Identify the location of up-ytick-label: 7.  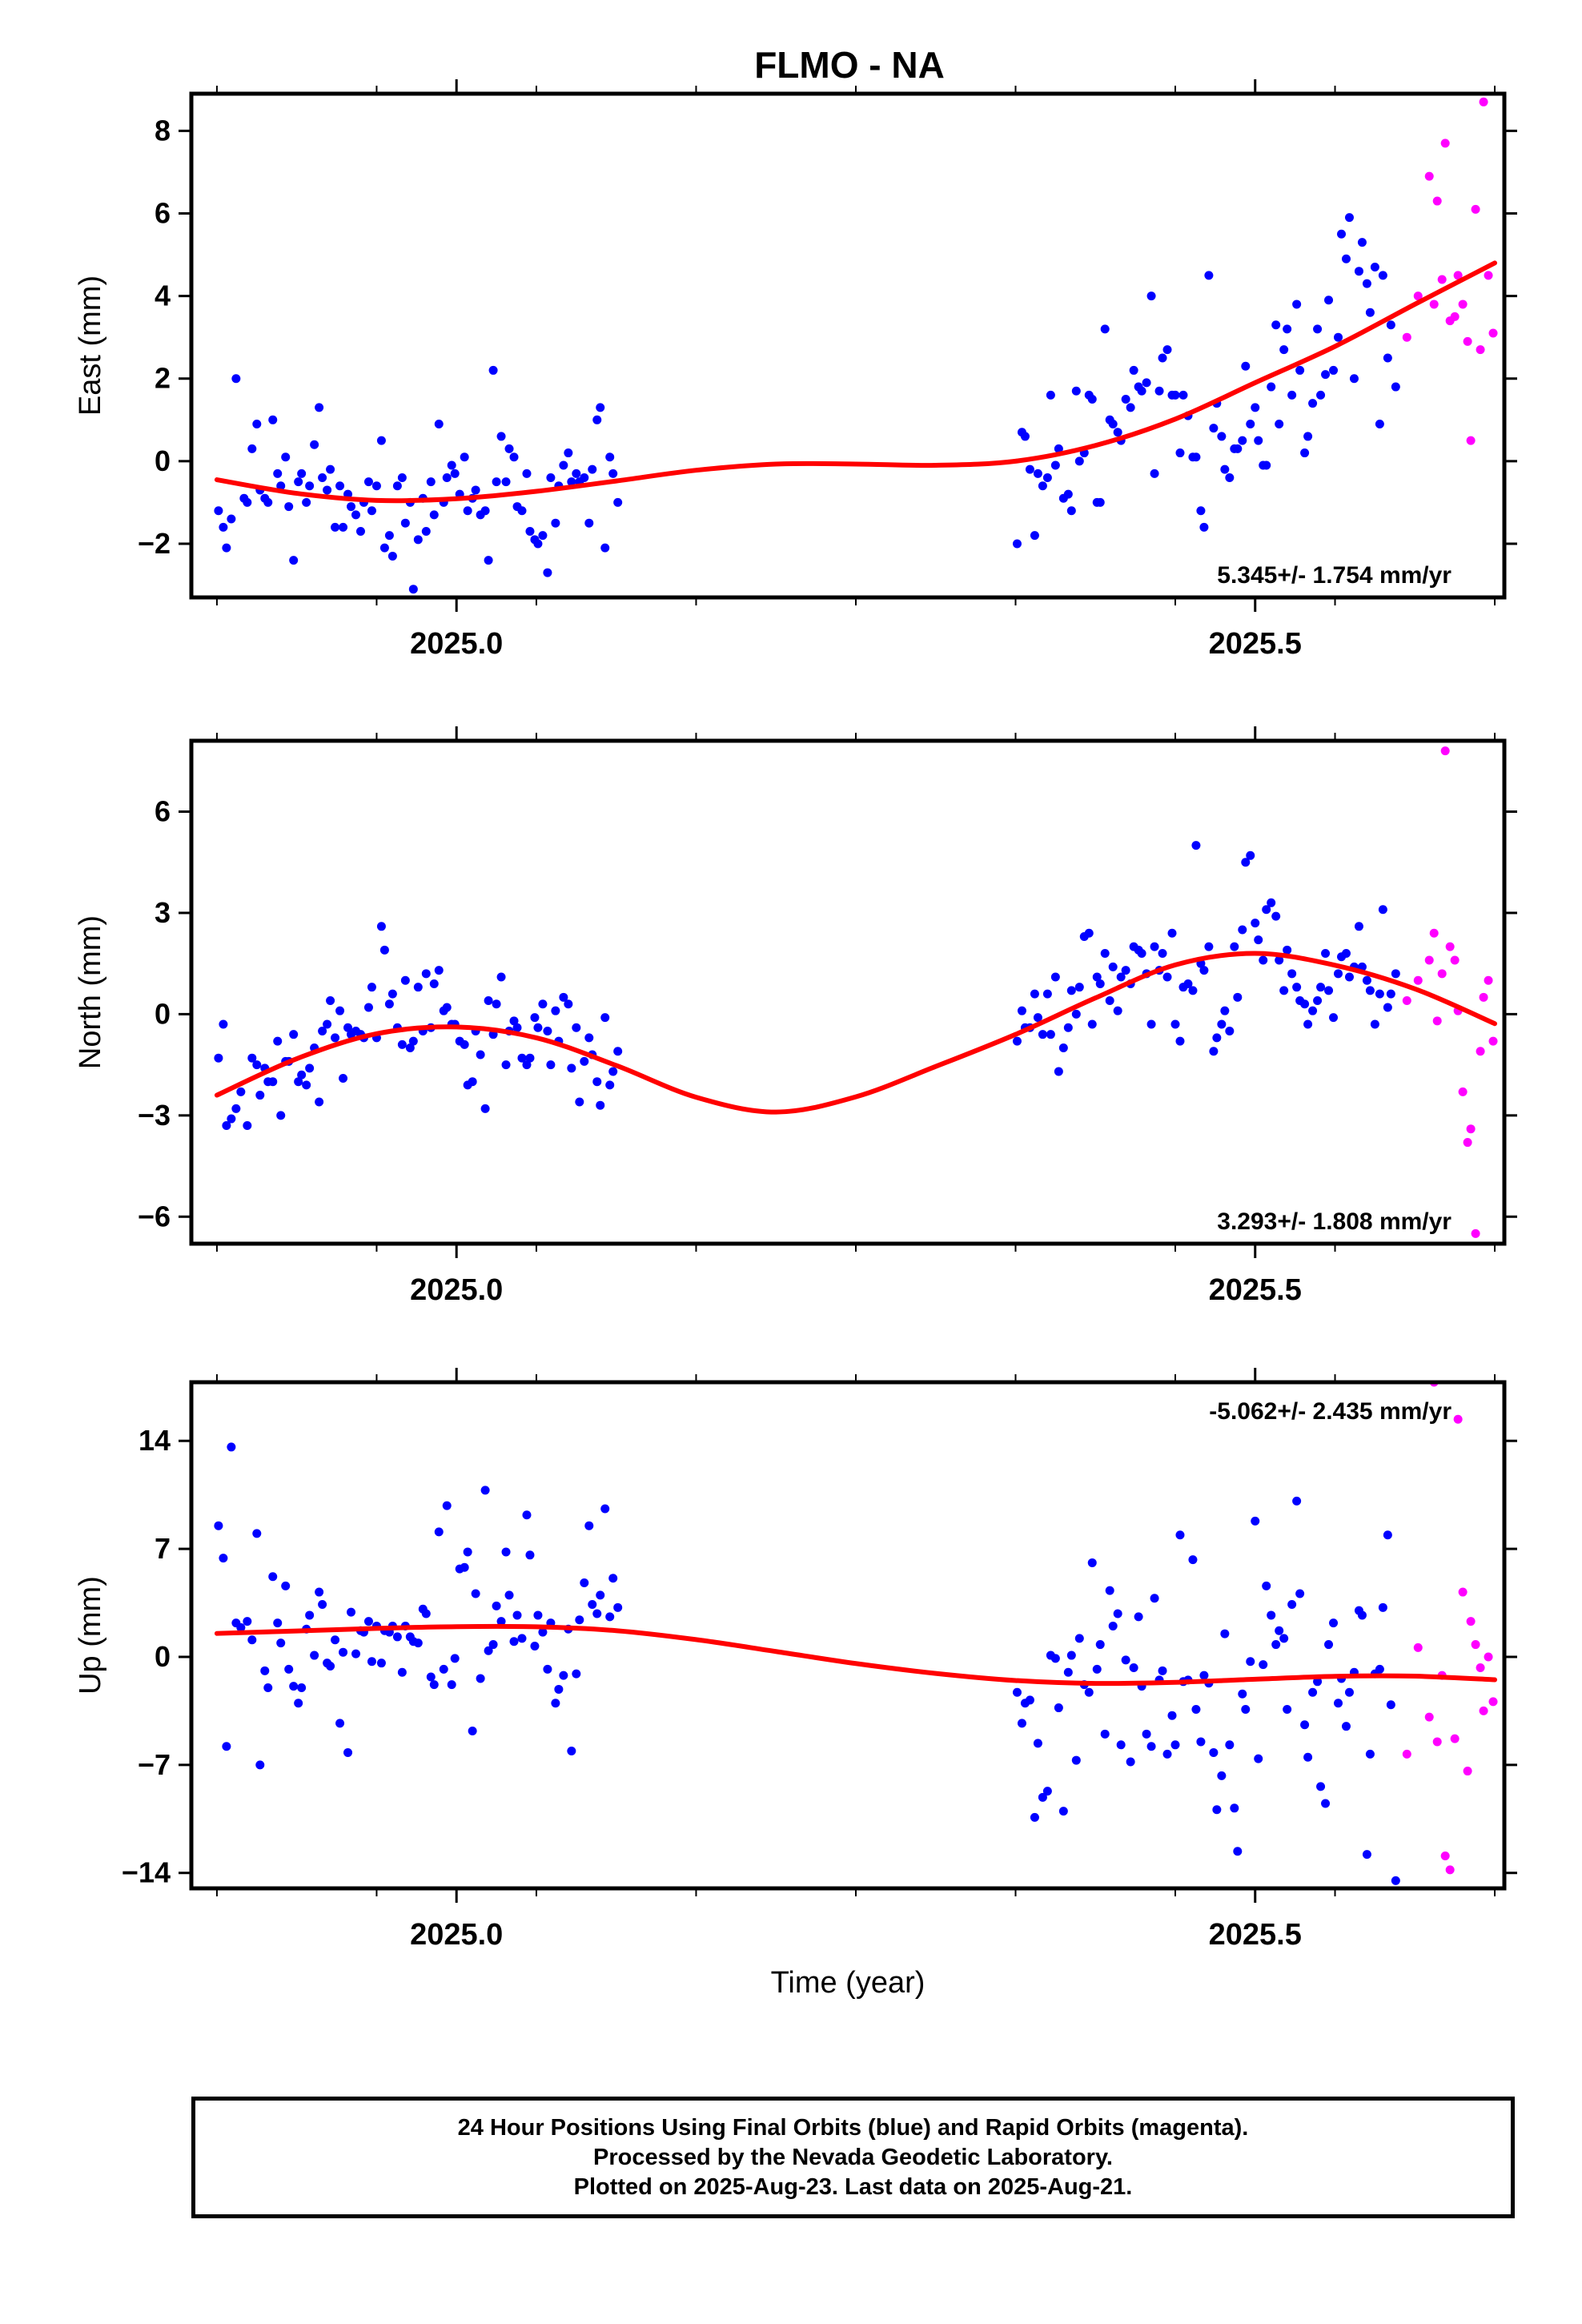
(163, 1548).